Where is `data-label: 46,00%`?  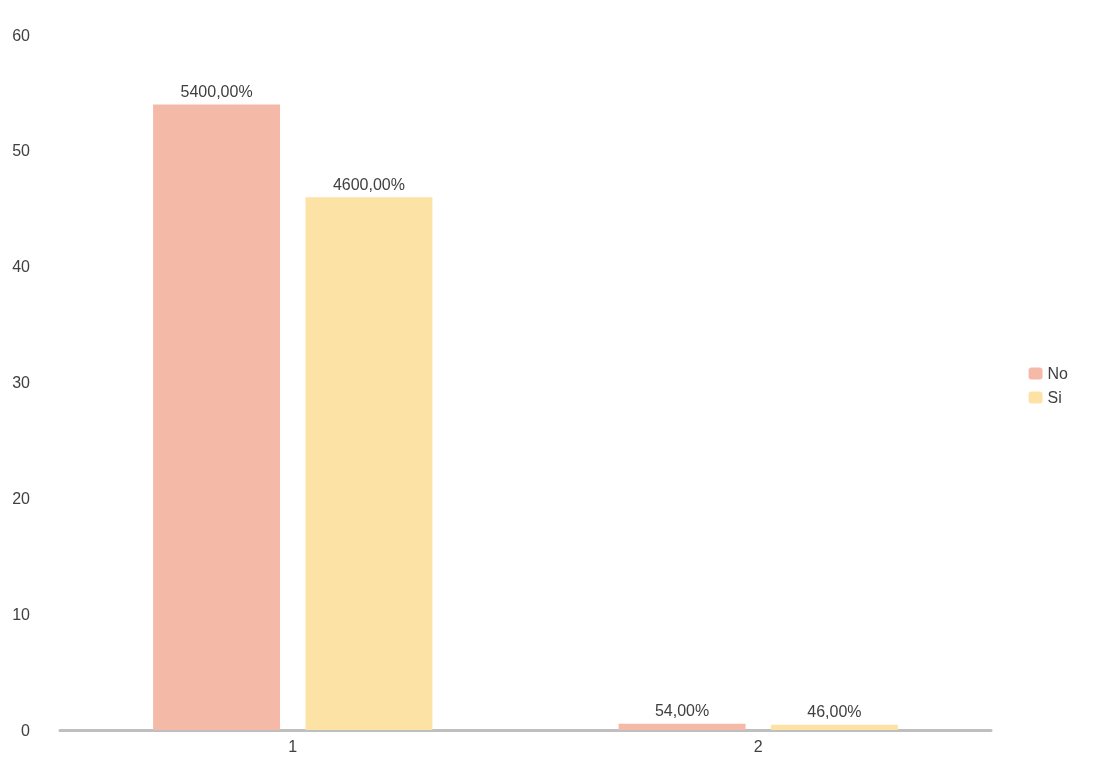 data-label: 46,00% is located at coordinates (834, 712).